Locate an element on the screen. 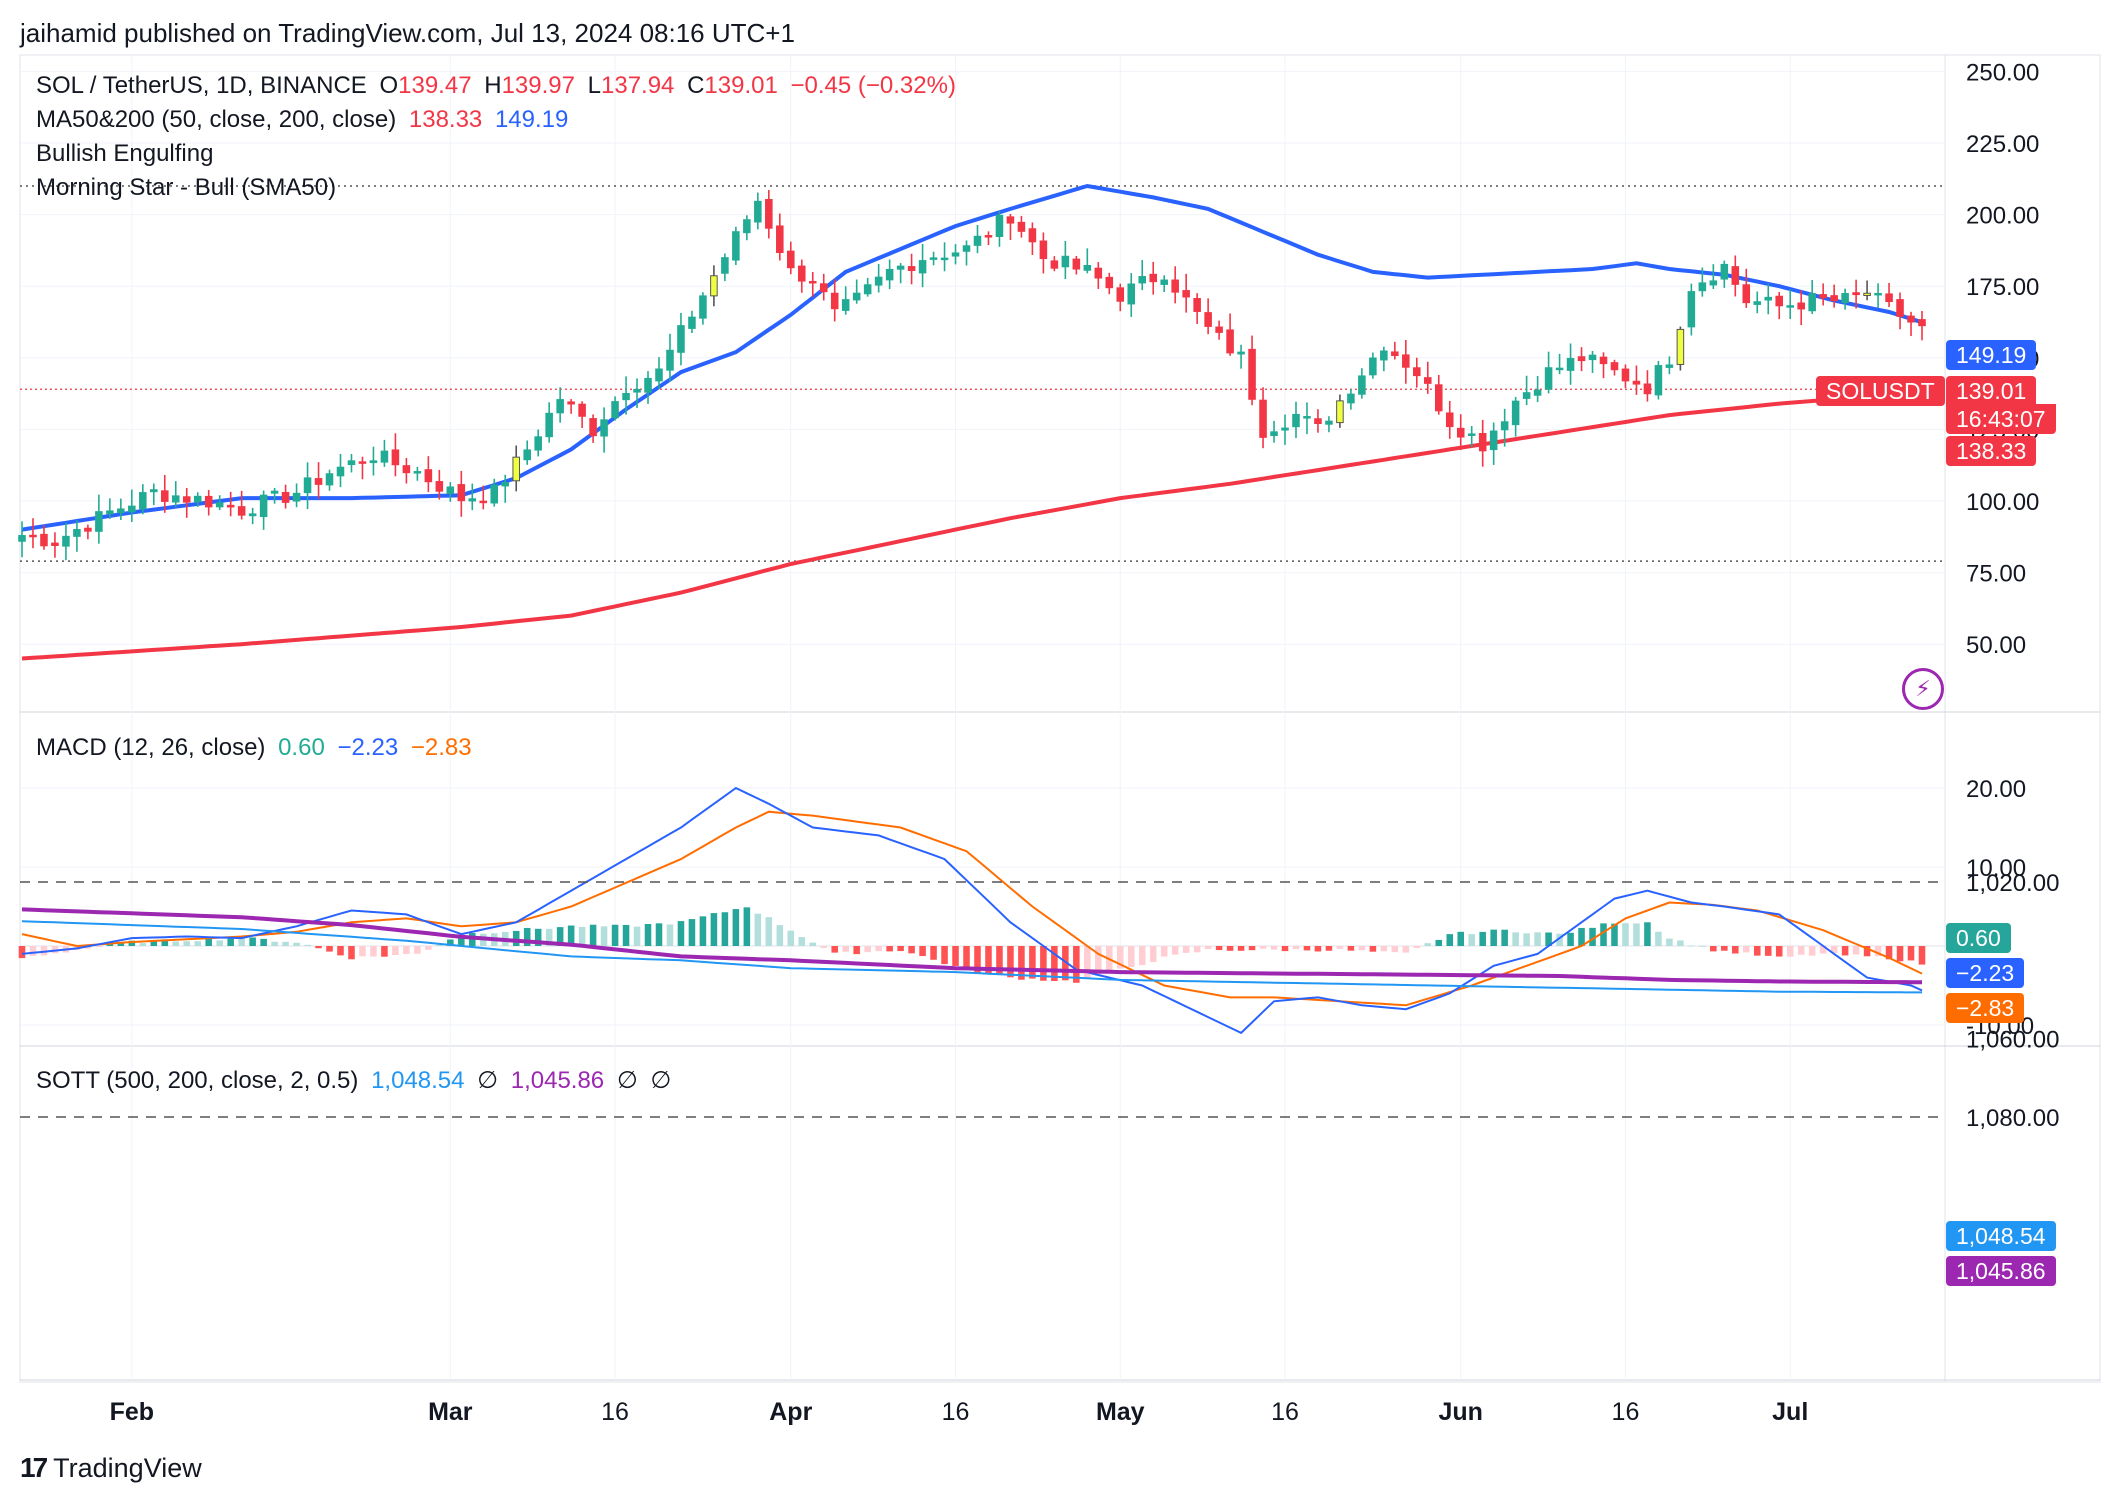  sott-signal-line is located at coordinates (971, 946).